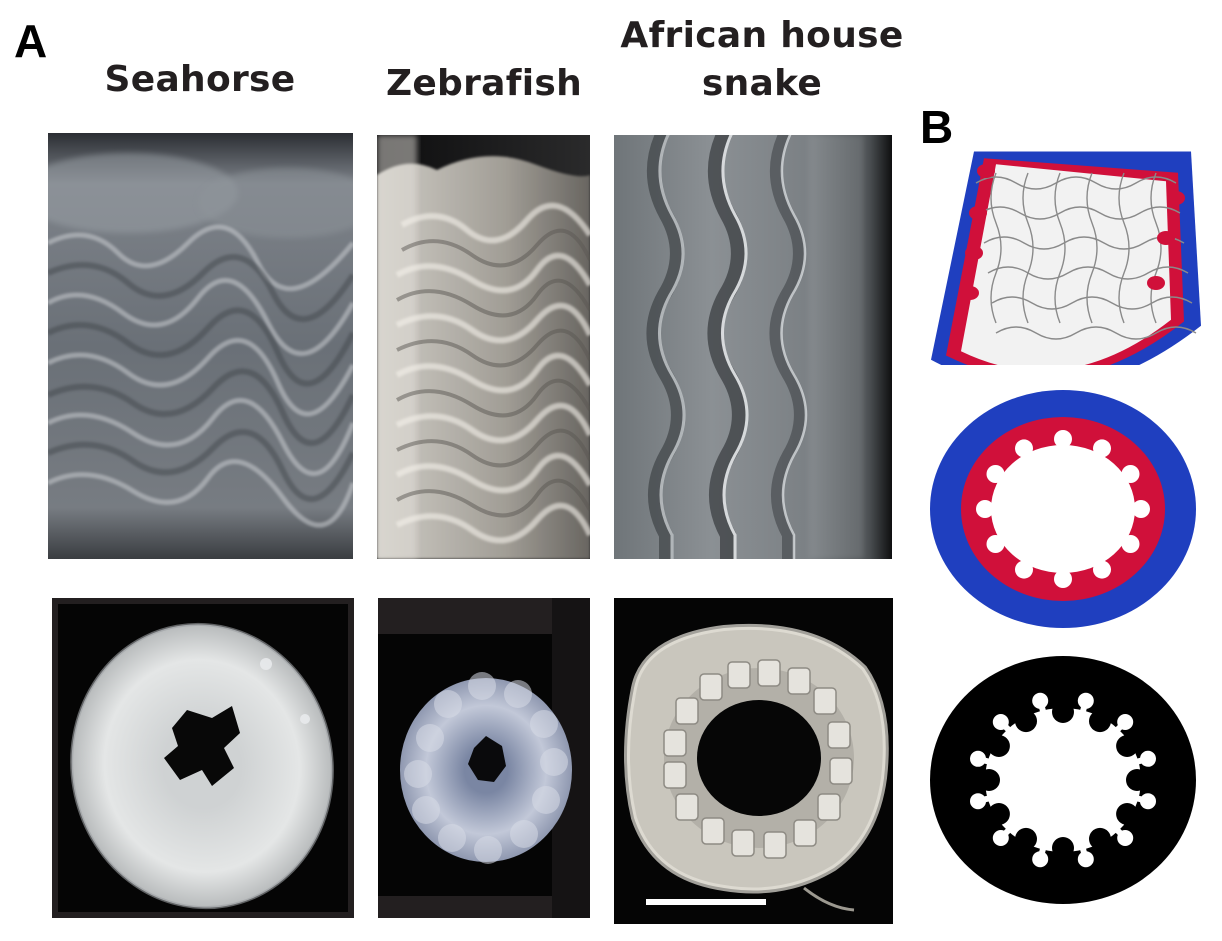  I want to click on tube-cross-section-model, so click(1063, 509).